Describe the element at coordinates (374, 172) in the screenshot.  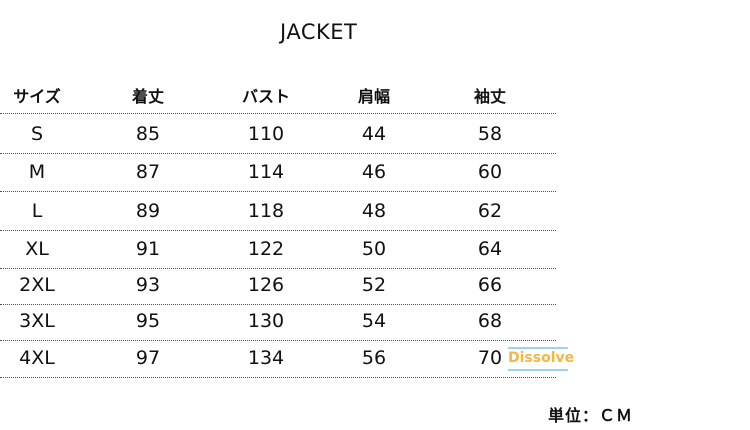
I see `cell-shoulder: 46` at that location.